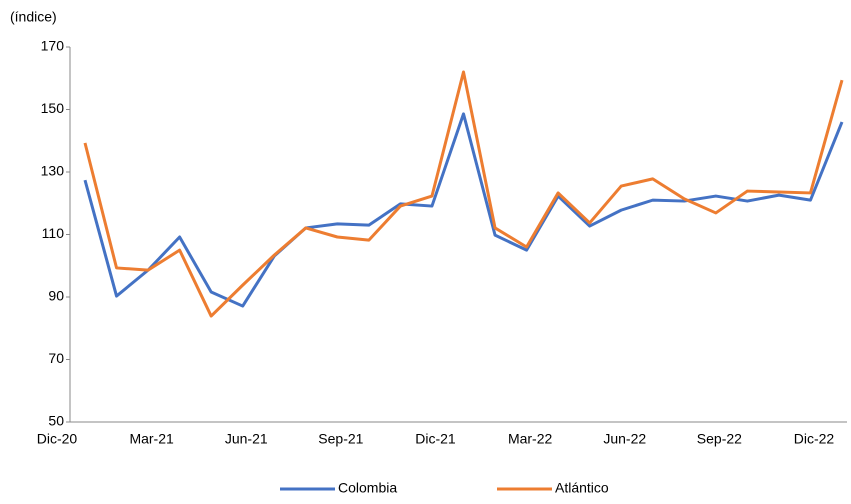 This screenshot has width=851, height=504. Describe the element at coordinates (53, 233) in the screenshot. I see `y-tick-label: 110` at that location.